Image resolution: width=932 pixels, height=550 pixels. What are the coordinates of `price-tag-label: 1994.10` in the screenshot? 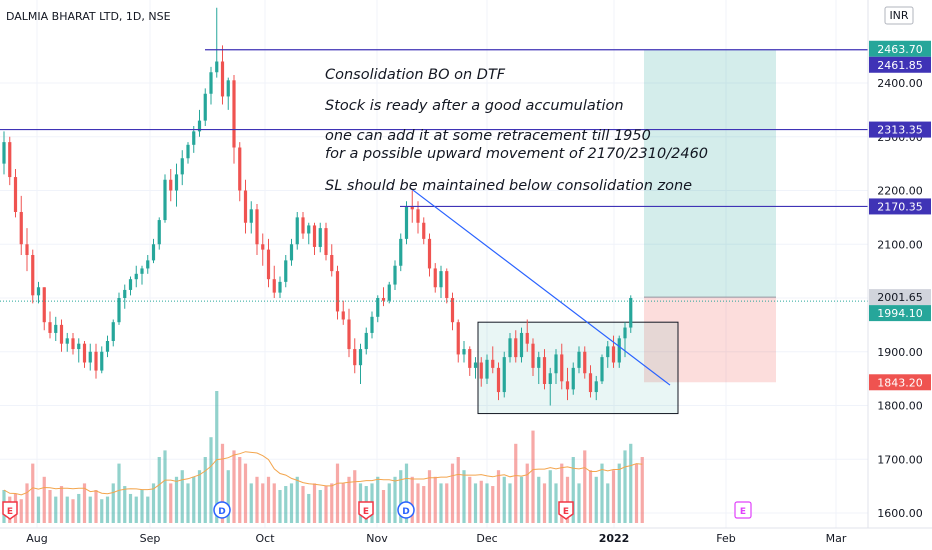 It's located at (900, 313).